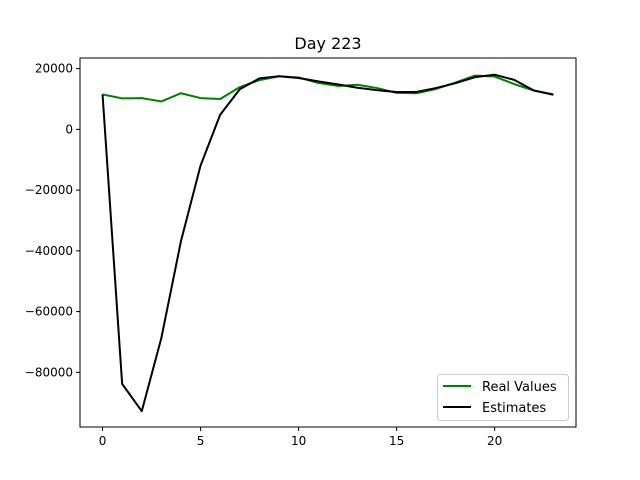  What do you see at coordinates (503, 397) in the screenshot?
I see `legend: Real Values Estimates` at bounding box center [503, 397].